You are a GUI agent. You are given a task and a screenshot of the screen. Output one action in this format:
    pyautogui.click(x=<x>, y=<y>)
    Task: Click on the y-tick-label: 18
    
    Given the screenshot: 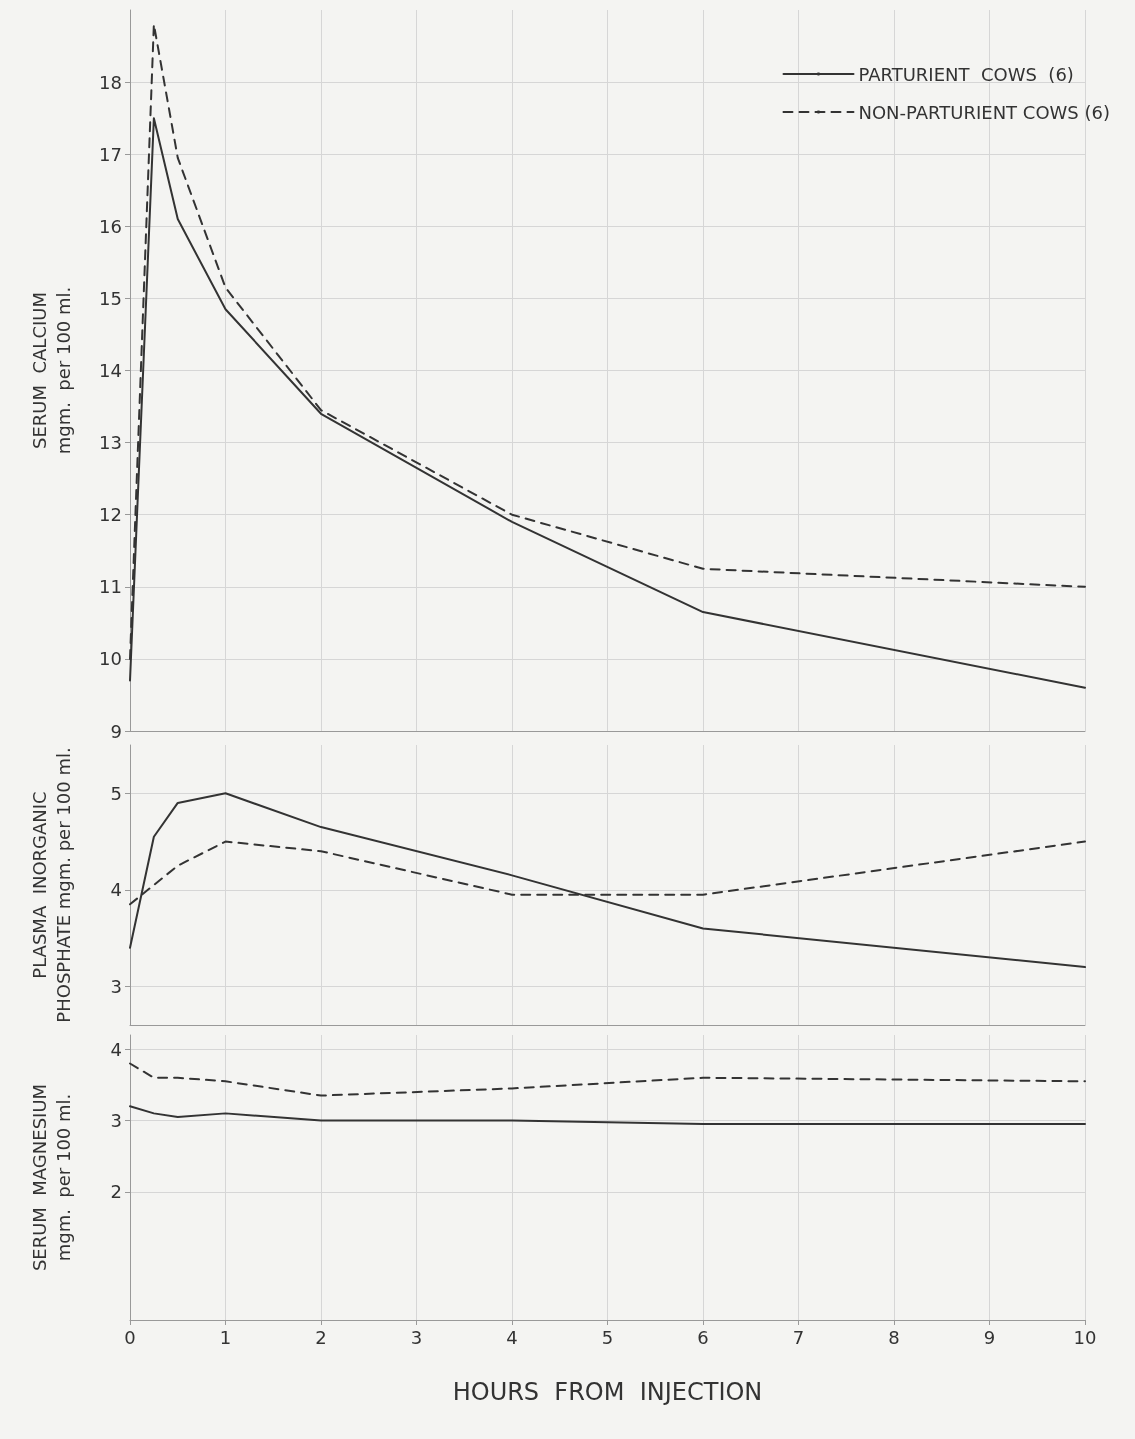 What is the action you would take?
    pyautogui.click(x=110, y=82)
    